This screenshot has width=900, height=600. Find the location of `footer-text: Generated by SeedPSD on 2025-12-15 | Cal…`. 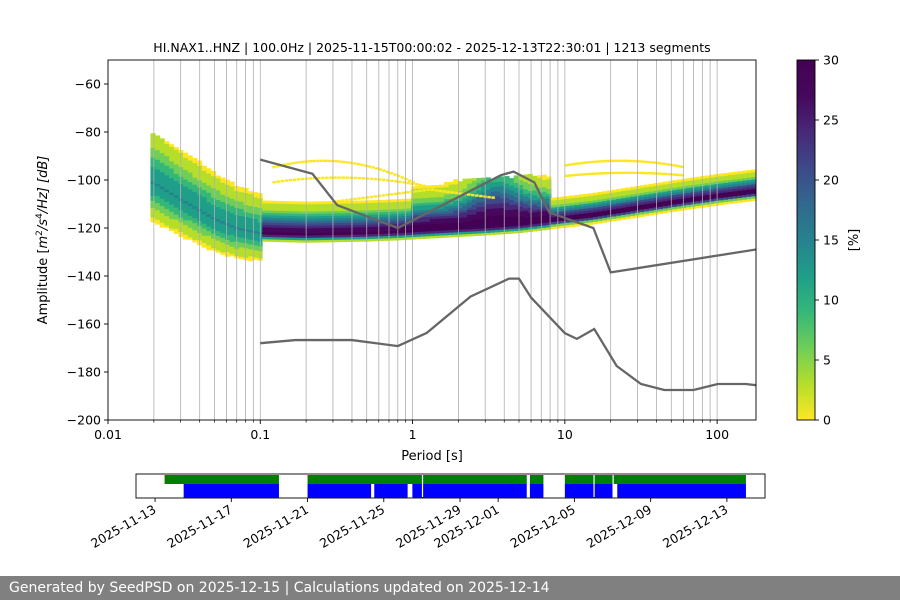

footer-text: Generated by SeedPSD on 2025-12-15 | Cal… is located at coordinates (279, 588).